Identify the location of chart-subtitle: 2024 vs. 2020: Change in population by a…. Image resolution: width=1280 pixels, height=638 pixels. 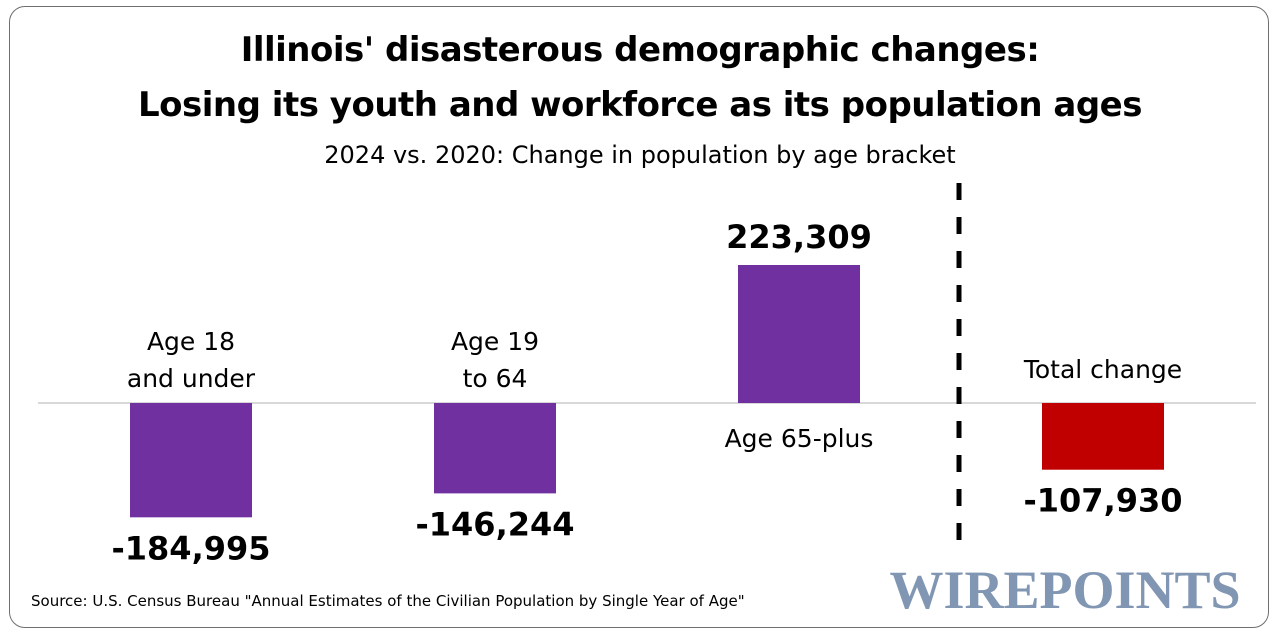
(640, 155).